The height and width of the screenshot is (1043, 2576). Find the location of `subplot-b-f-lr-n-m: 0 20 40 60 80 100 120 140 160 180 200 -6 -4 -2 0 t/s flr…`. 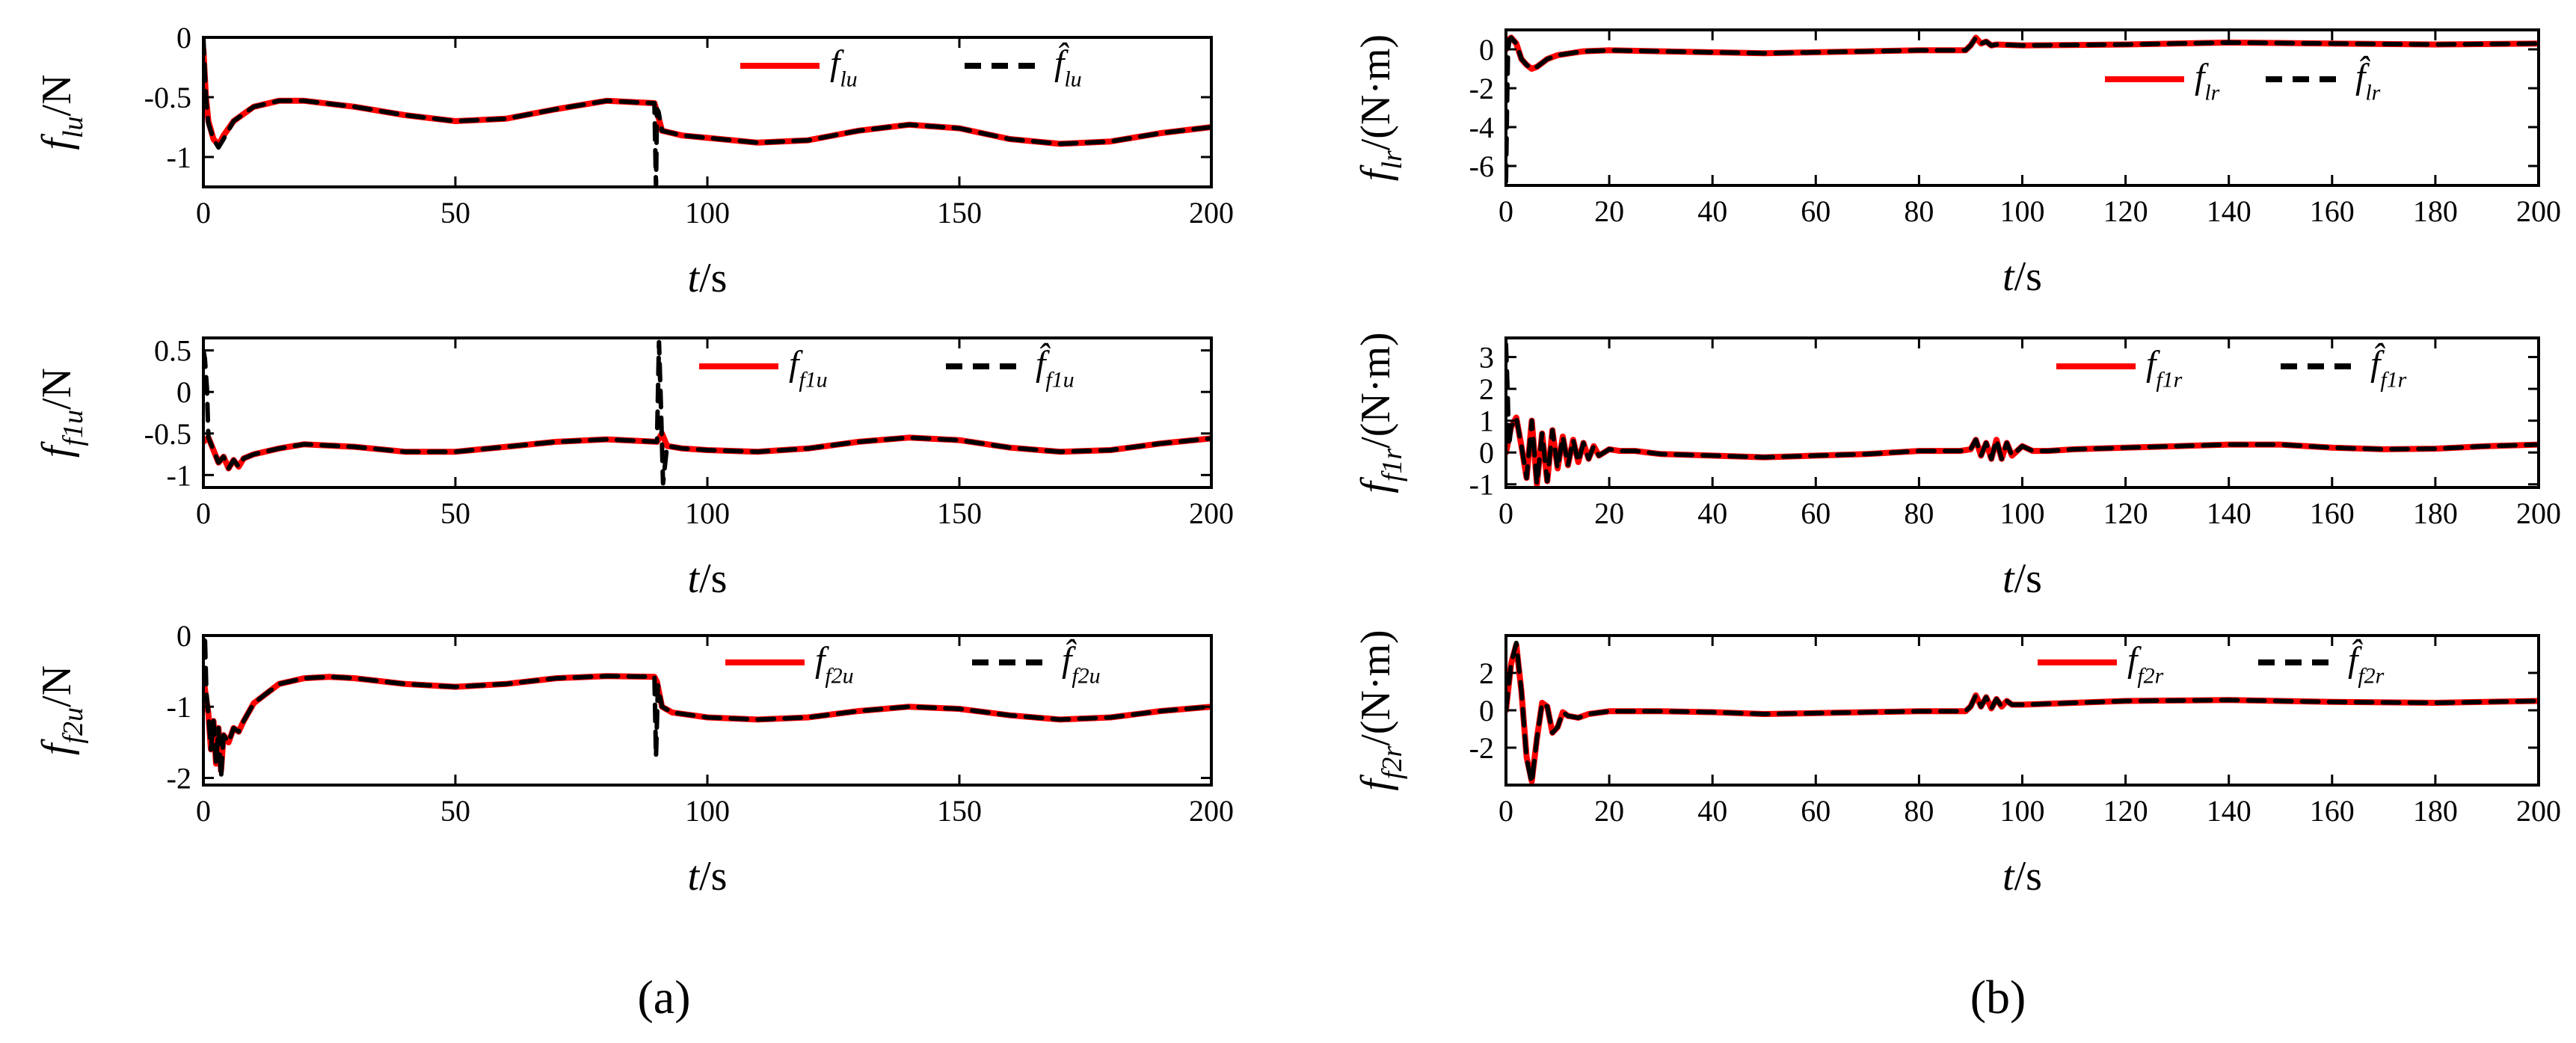

subplot-b-f-lr-n-m: 0 20 40 60 80 100 120 140 160 180 200 -6 -4 -2 0 t/s flr… is located at coordinates (1957, 164).